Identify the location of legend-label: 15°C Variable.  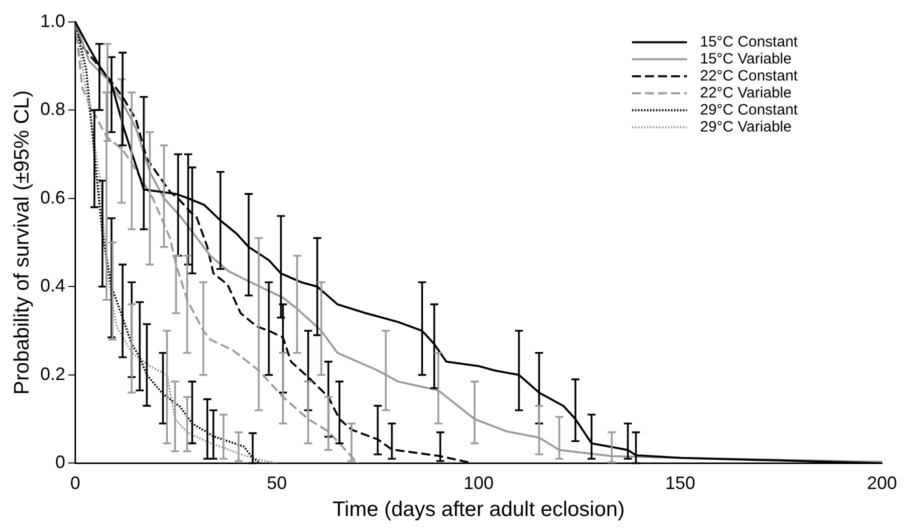
(746, 59).